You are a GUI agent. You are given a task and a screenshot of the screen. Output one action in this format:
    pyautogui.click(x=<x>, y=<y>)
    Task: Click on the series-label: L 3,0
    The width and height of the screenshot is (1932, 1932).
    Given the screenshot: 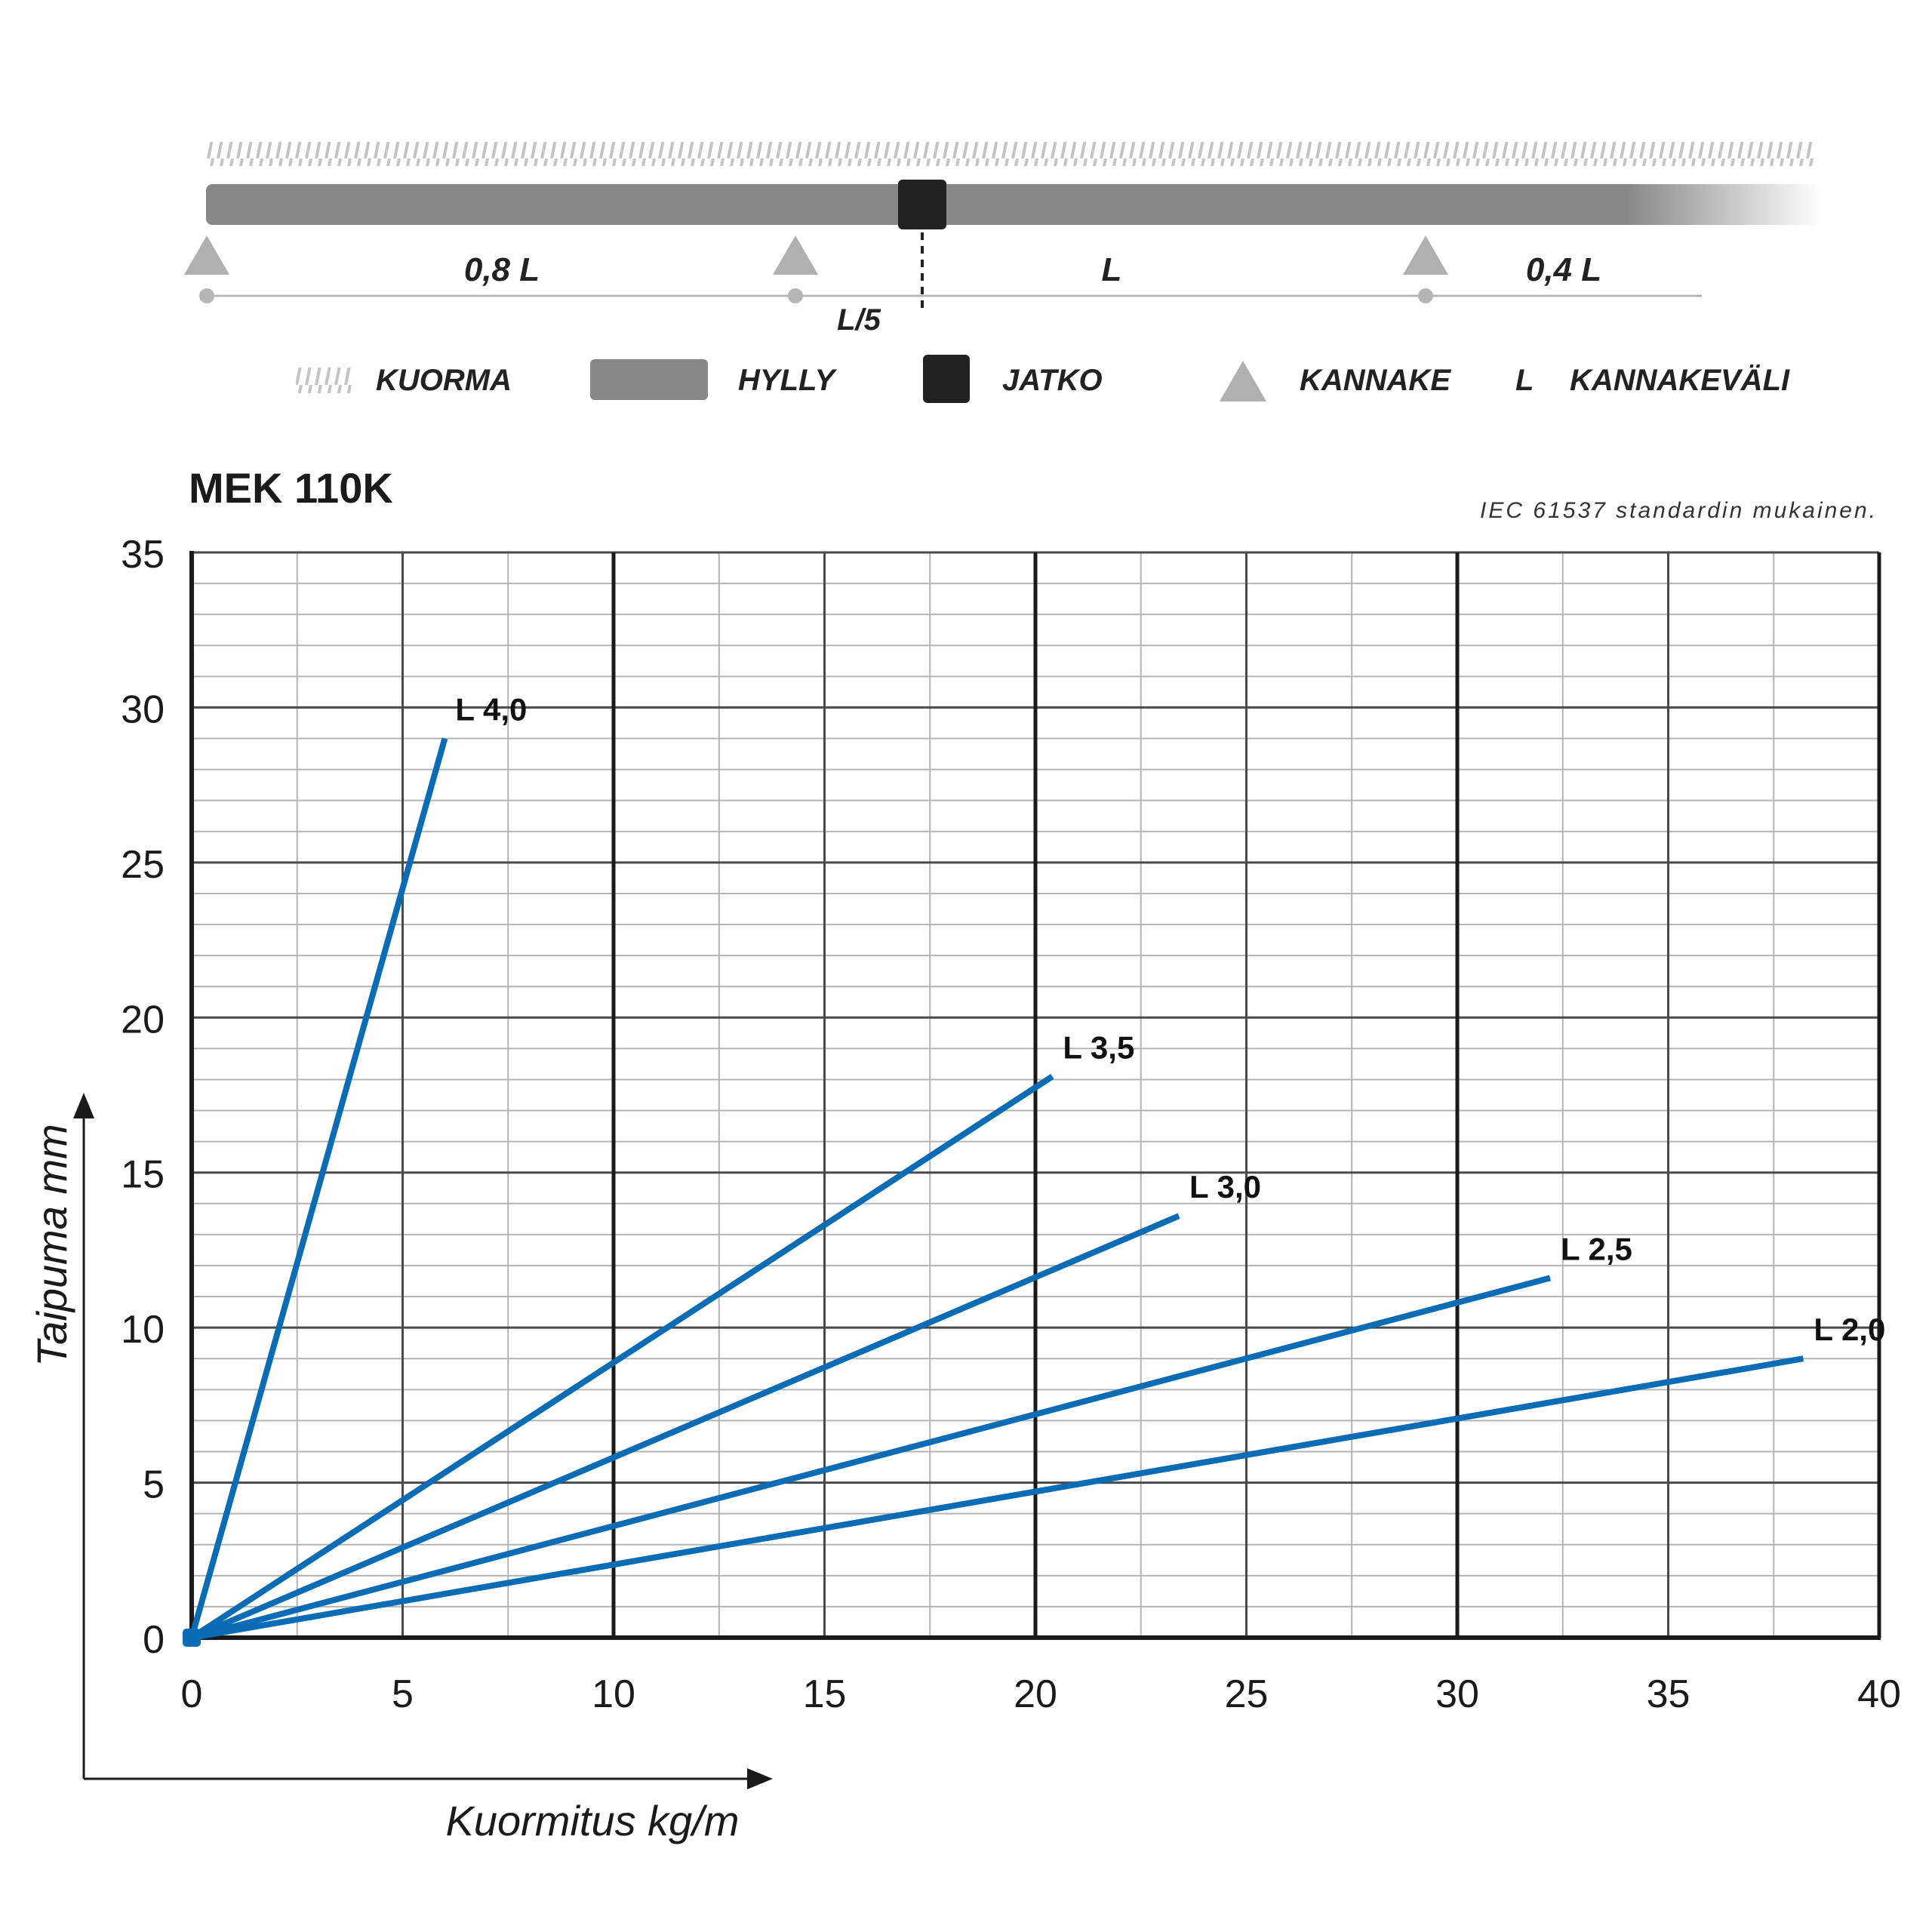 What is the action you would take?
    pyautogui.click(x=1225, y=1186)
    